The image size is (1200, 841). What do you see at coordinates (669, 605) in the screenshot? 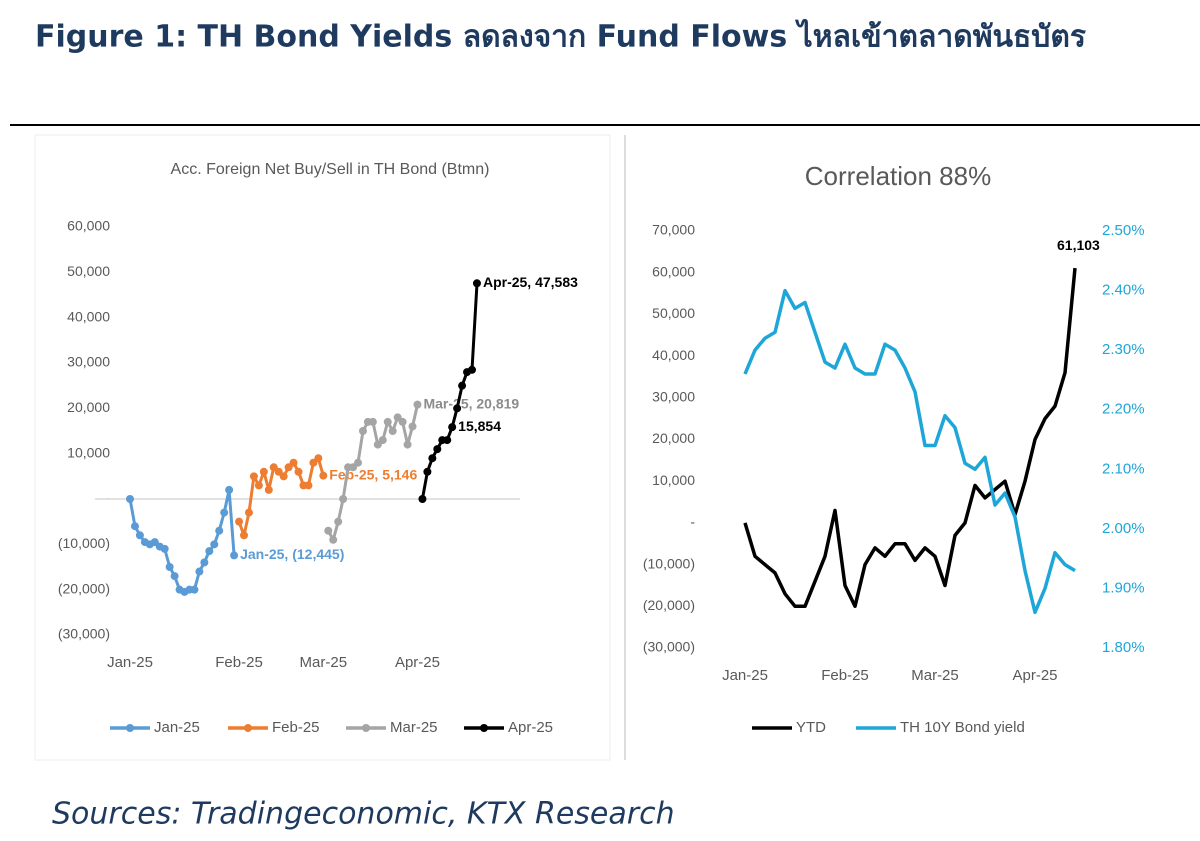
I see `y-tick-label: (20,000)` at bounding box center [669, 605].